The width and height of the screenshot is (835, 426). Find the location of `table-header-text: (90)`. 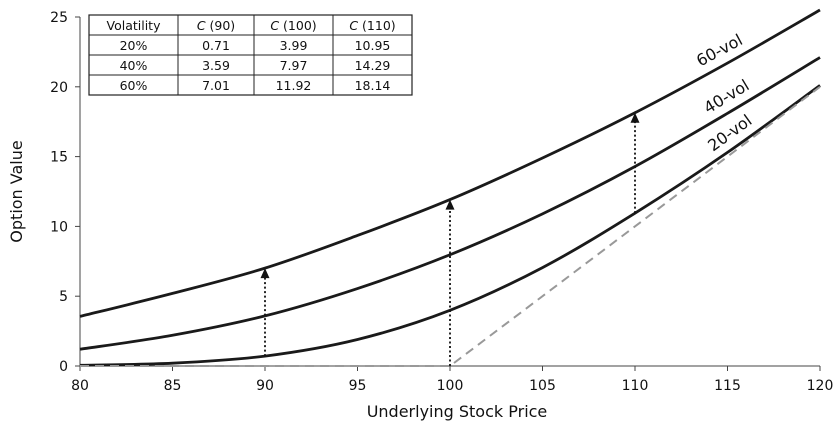

table-header-text: (90) is located at coordinates (221, 25).